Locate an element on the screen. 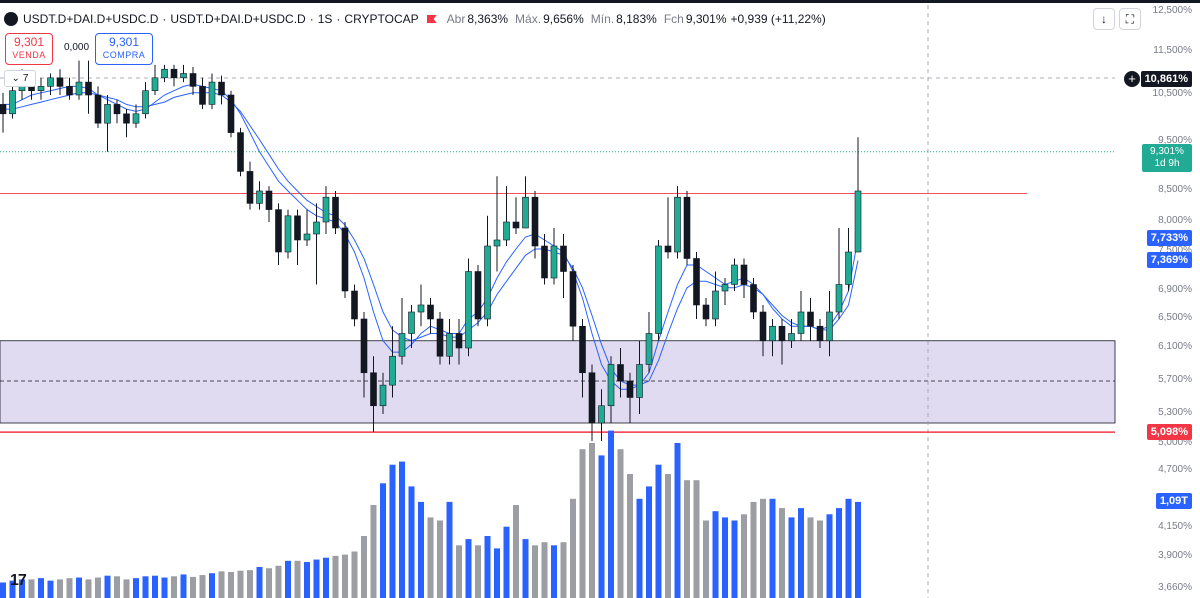 This screenshot has width=1200, height=598. symbol-description: USDT.D+DAI.D+USDC.D is located at coordinates (91, 19).